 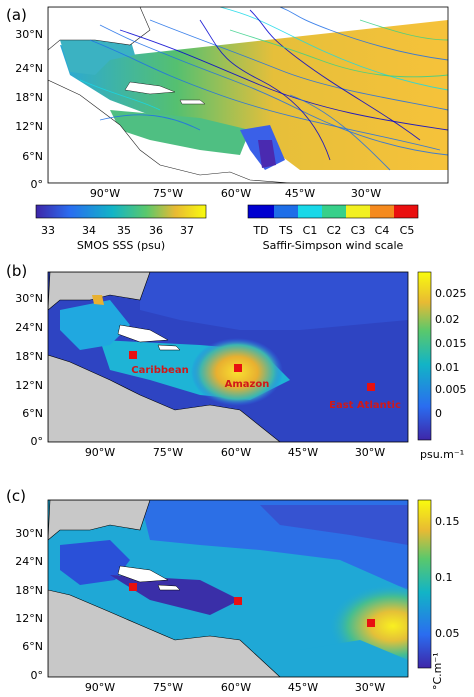 I want to click on wind-tick: C1, so click(x=310, y=230).